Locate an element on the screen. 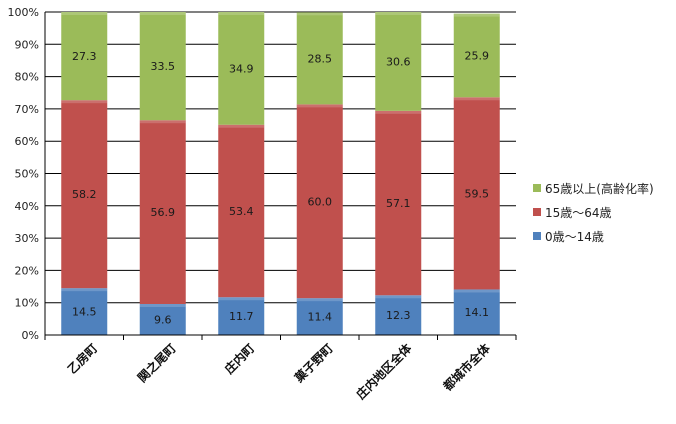 Image resolution: width=676 pixels, height=424 pixels. x-category-label: 菓子野町 is located at coordinates (313, 363).